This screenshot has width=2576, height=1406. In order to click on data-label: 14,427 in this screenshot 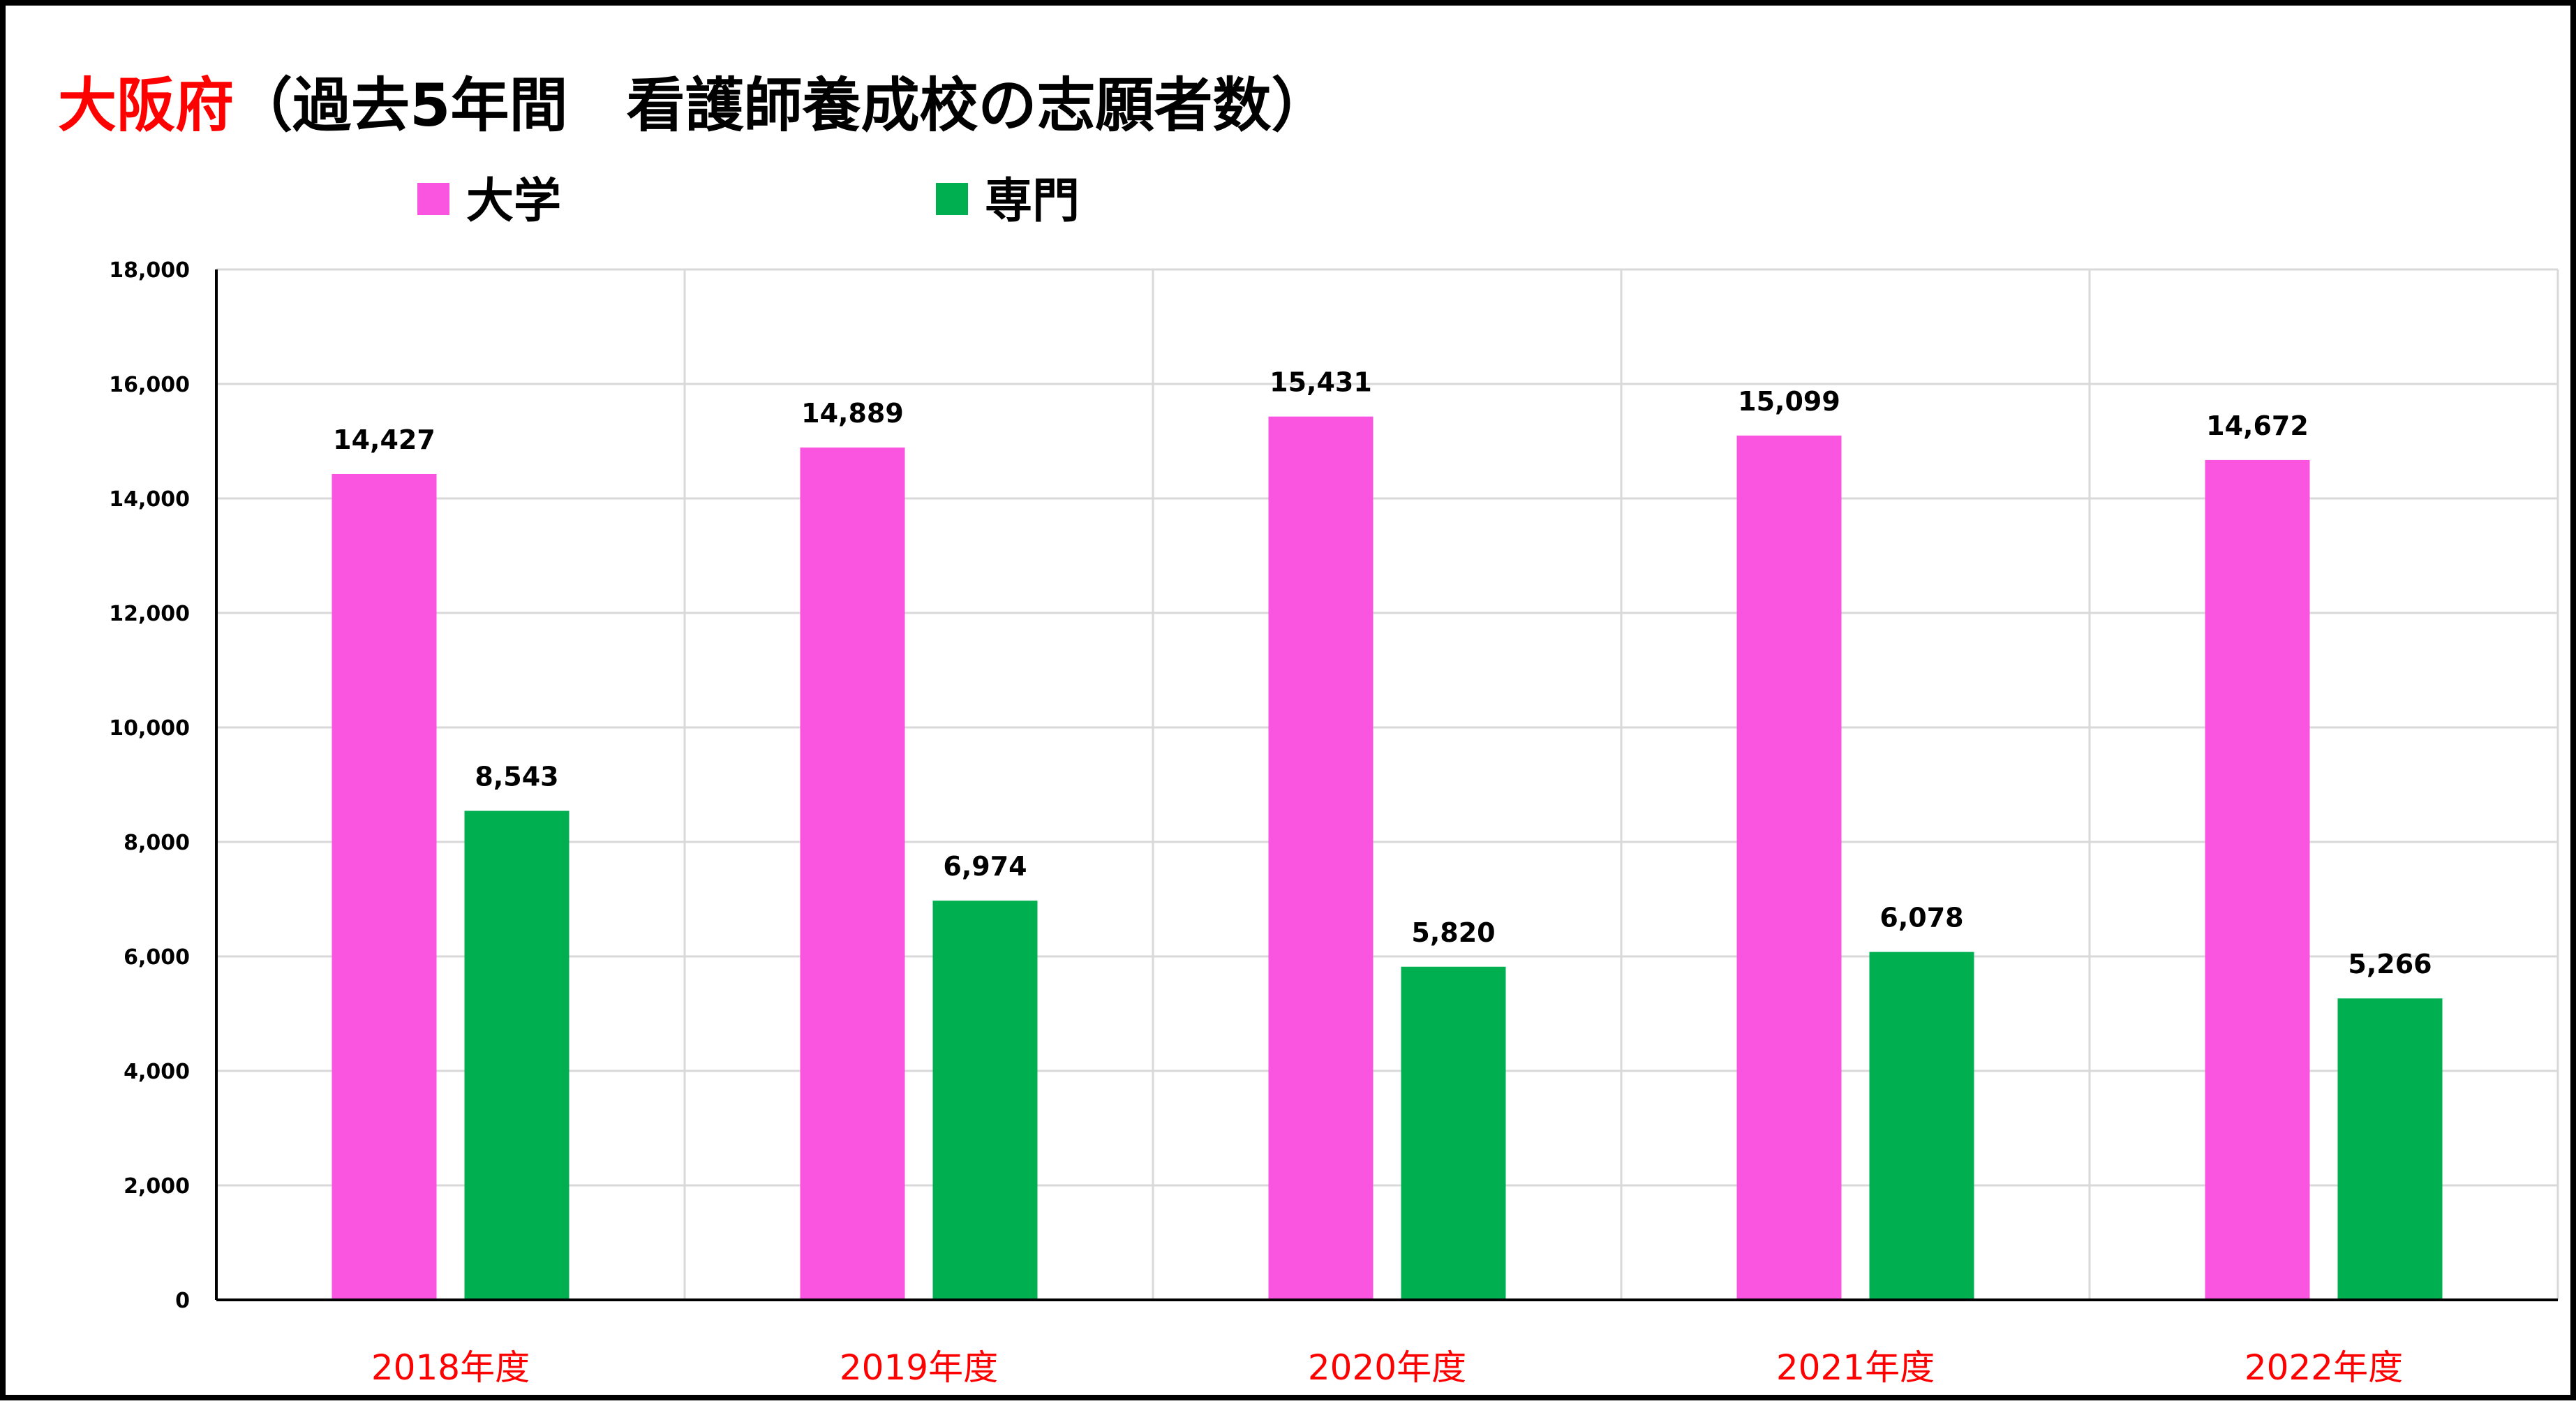, I will do `click(384, 439)`.